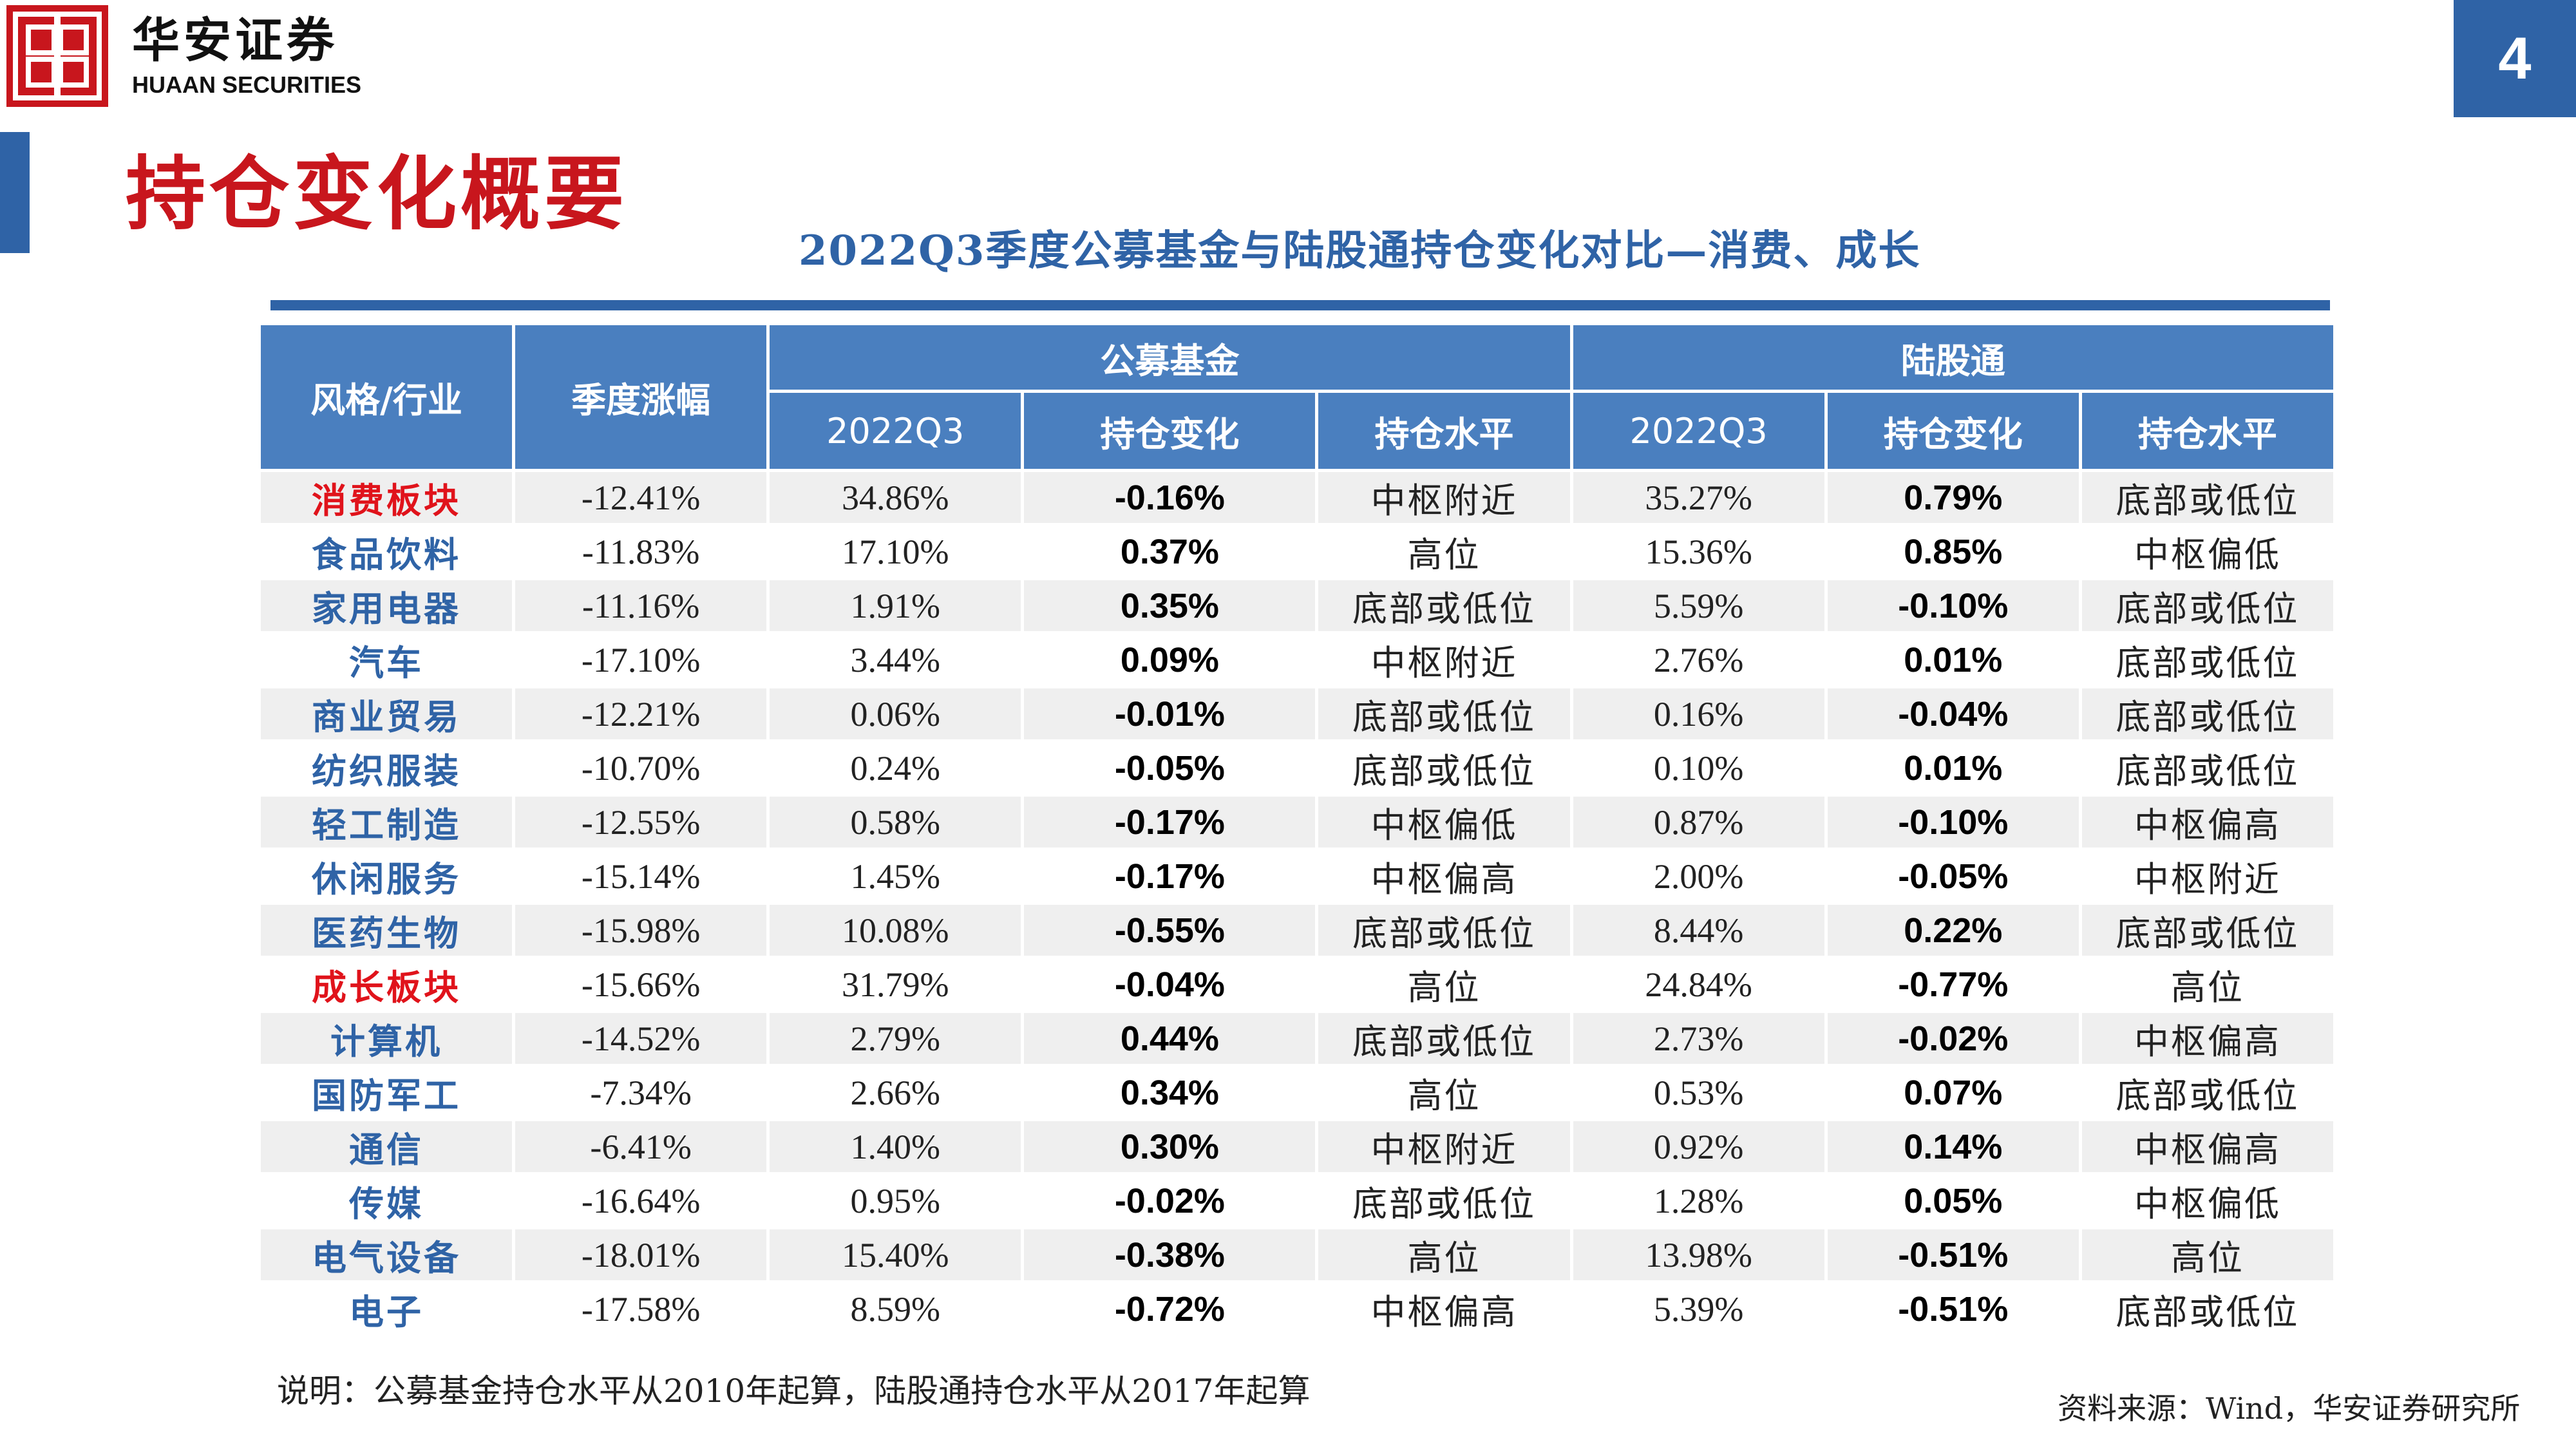  I want to click on row-return: -11.83%, so click(641, 551).